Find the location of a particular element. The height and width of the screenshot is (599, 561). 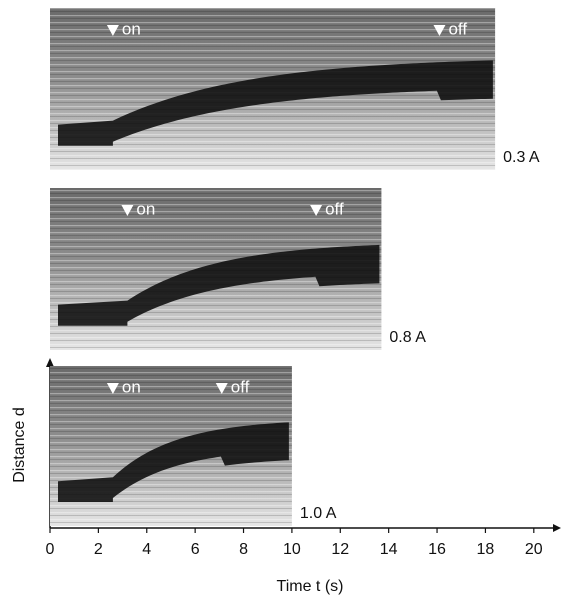

x-tick-label: 20 is located at coordinates (534, 549).